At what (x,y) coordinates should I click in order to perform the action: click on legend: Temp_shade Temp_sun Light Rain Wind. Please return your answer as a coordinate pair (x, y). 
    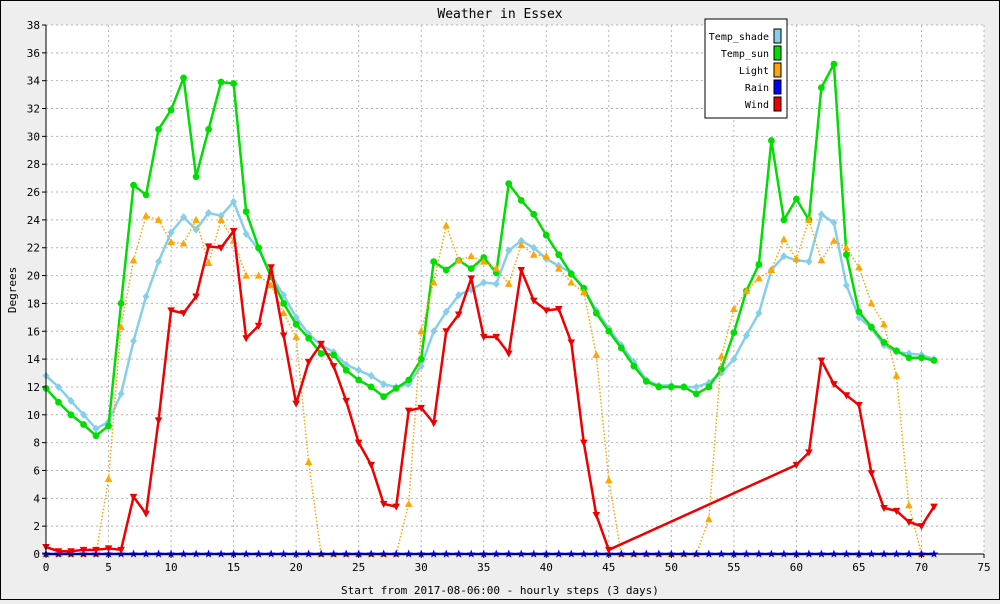
    Looking at the image, I should click on (746, 68).